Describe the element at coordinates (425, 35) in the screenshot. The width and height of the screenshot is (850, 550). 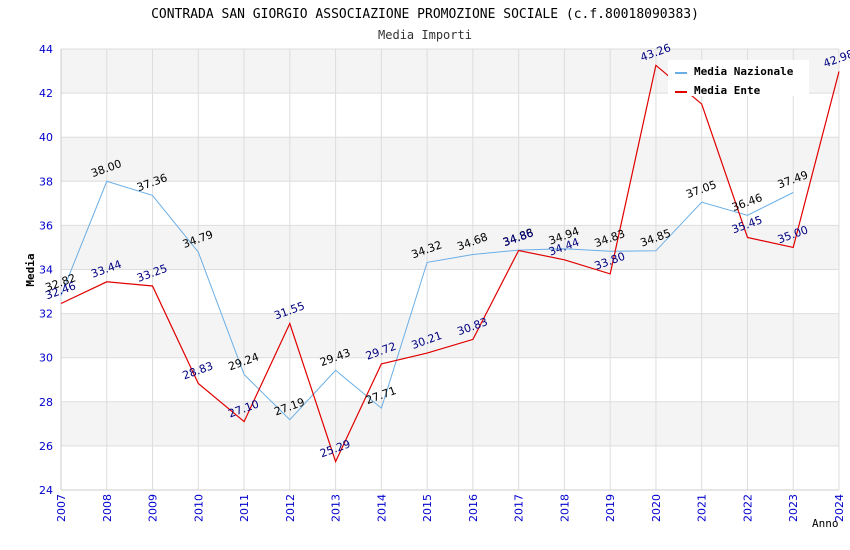
I see `chart-subtitle: Media Importi` at that location.